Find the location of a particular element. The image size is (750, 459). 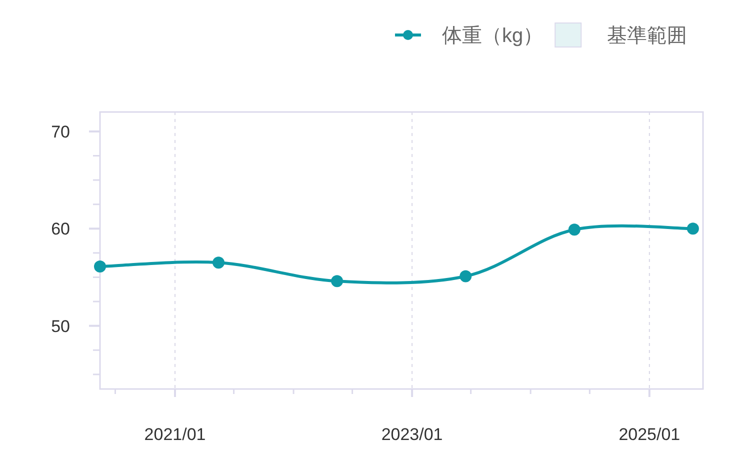

x-tick-label: 2025/01 is located at coordinates (649, 434).